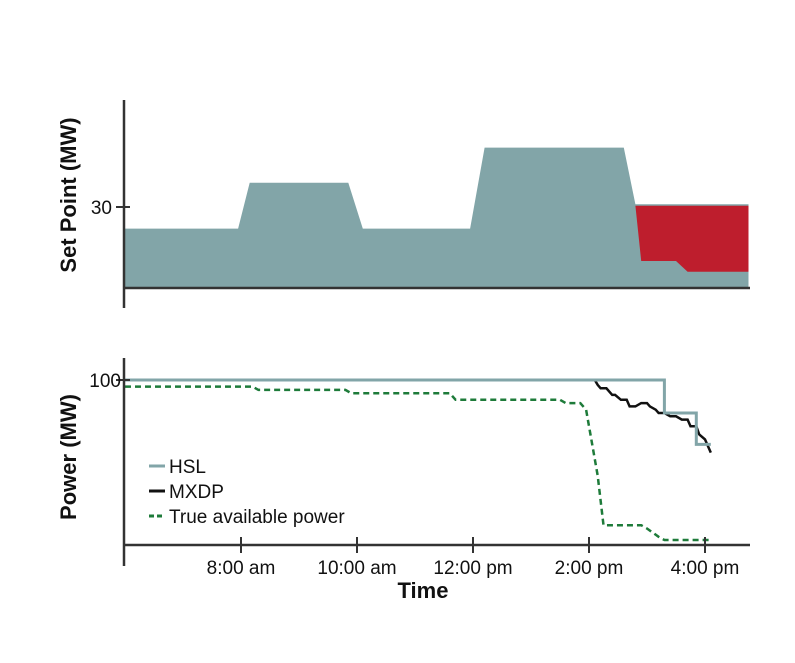 The image size is (795, 663). I want to click on power-y-axis-title: Power (MW), so click(68, 457).